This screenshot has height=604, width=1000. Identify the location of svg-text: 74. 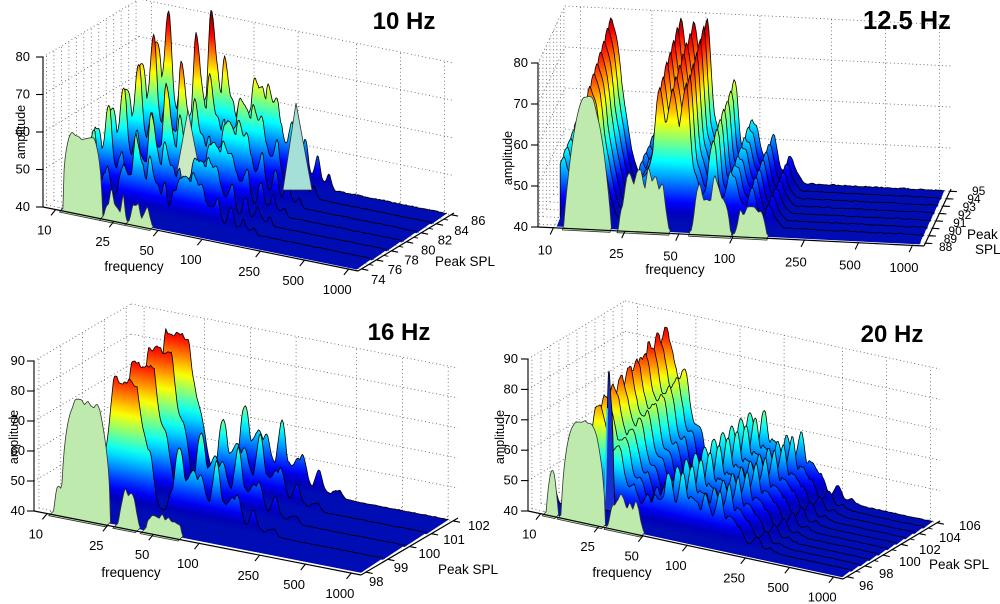
(378, 279).